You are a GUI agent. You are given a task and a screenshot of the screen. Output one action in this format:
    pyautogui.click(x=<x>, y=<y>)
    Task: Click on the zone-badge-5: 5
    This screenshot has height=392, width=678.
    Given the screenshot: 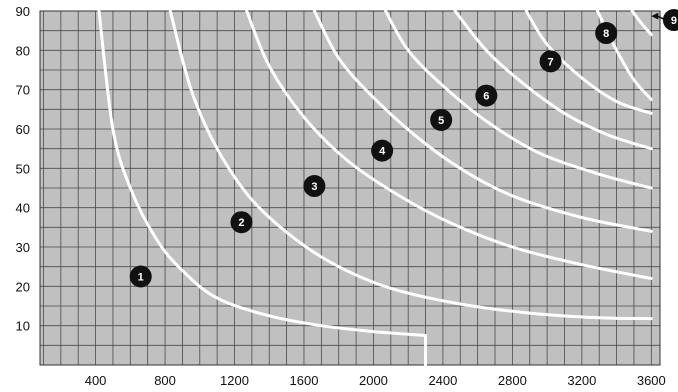 What is the action you would take?
    pyautogui.click(x=441, y=119)
    